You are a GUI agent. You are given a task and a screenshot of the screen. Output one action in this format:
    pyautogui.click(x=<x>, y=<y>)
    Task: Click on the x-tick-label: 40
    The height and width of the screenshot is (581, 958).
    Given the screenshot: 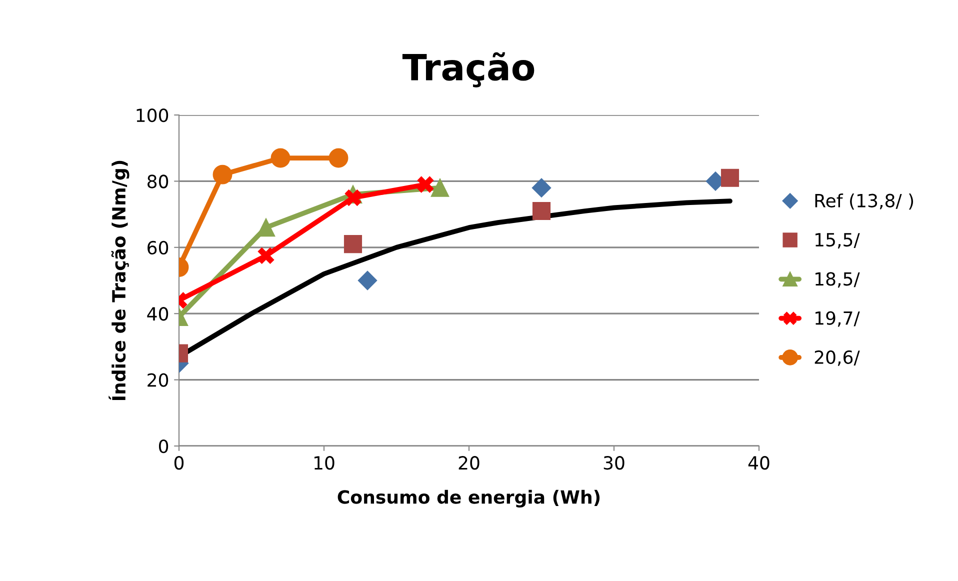 What is the action you would take?
    pyautogui.click(x=759, y=463)
    